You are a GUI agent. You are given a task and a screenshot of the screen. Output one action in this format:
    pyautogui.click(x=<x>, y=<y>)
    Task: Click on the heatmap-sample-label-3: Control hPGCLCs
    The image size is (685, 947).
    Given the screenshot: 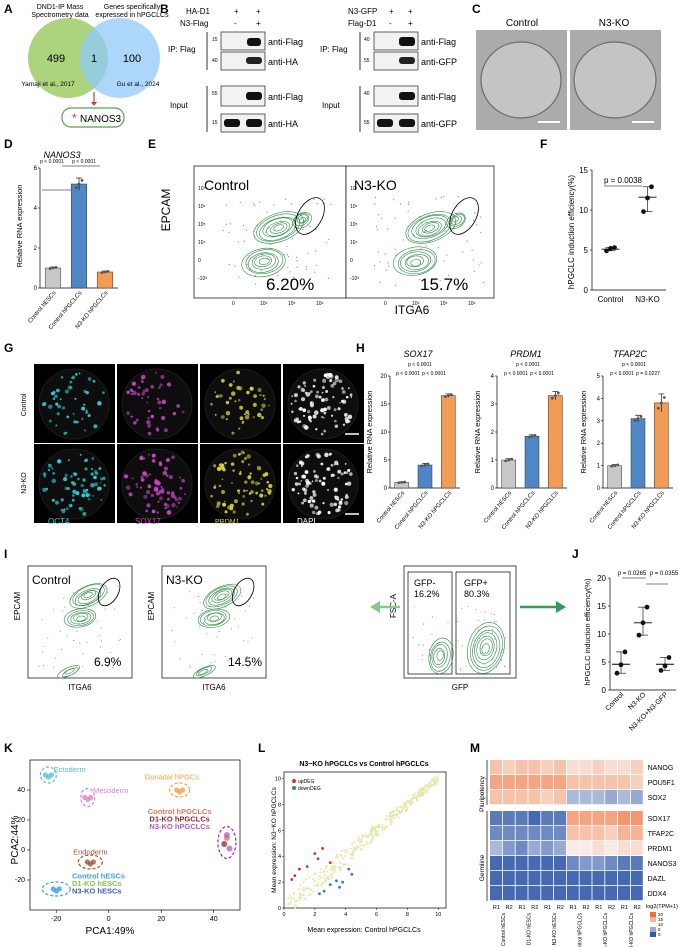 What is the action you would take?
    pyautogui.click(x=581, y=930)
    